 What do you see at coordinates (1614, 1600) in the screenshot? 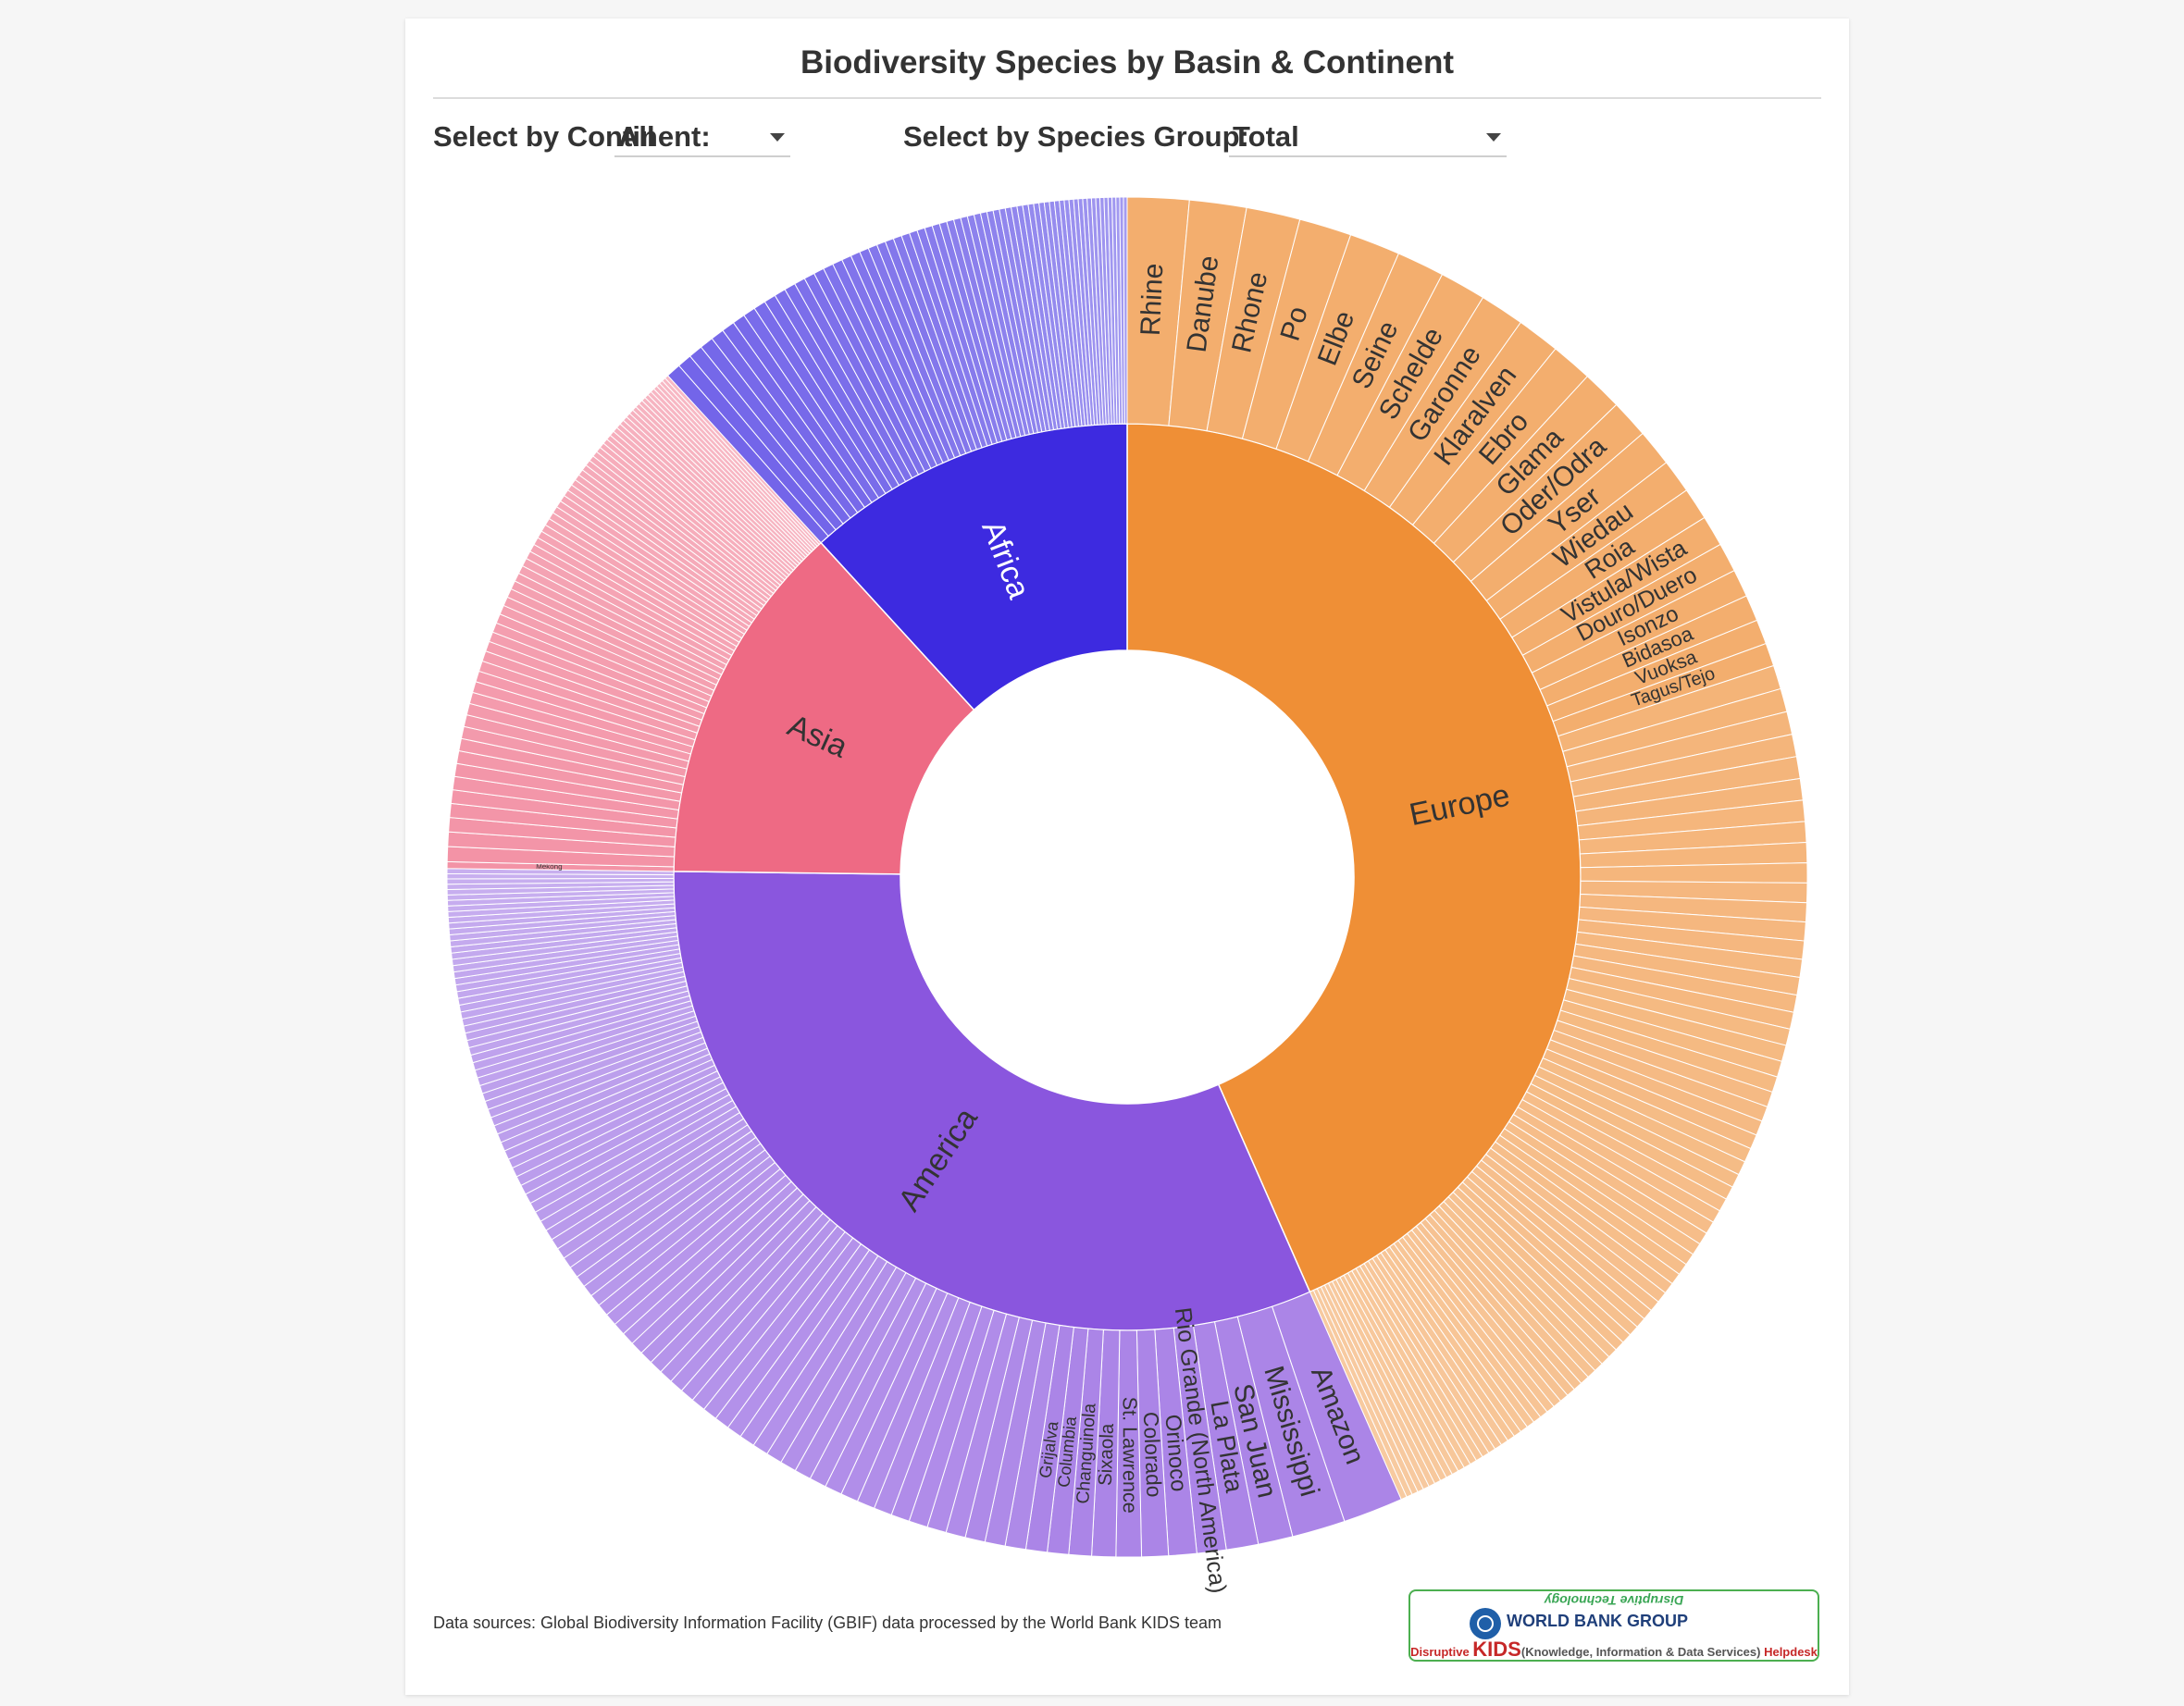
I see `logo-tagline-inverted: Disruptive Technology` at bounding box center [1614, 1600].